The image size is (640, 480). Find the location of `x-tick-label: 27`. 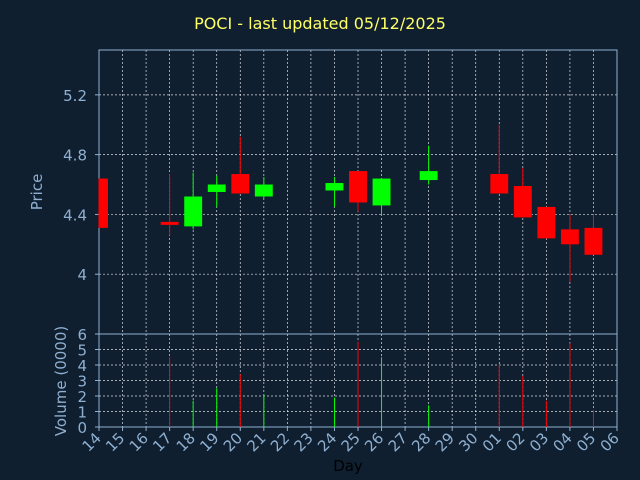

x-tick-label: 27 is located at coordinates (398, 442).